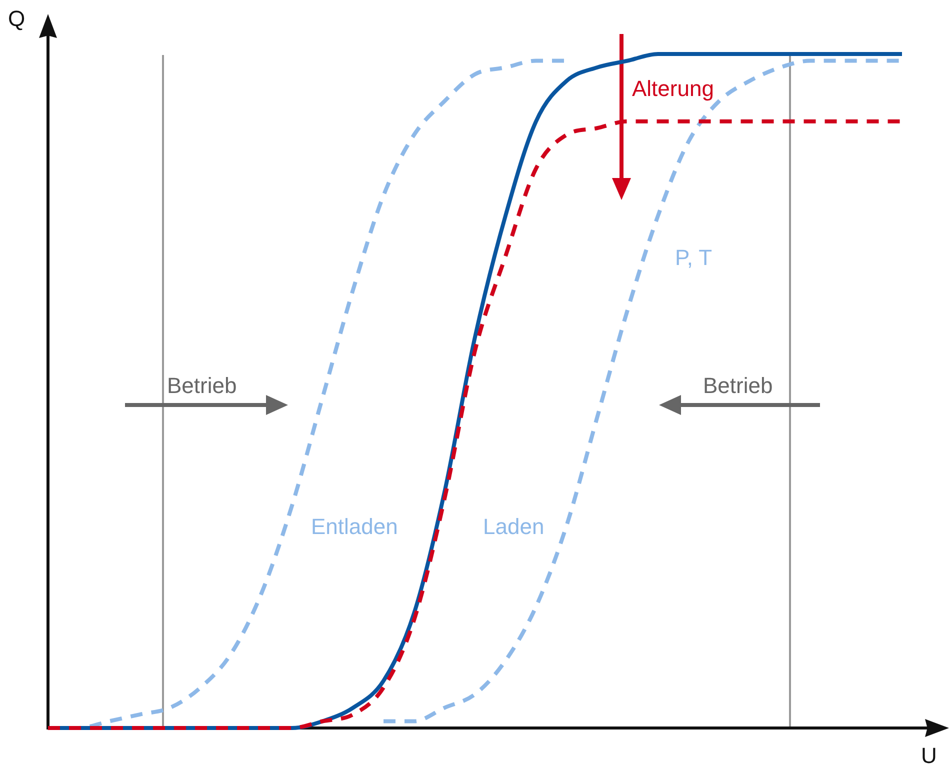 The image size is (951, 776). I want to click on y-axis-title: Q, so click(17, 19).